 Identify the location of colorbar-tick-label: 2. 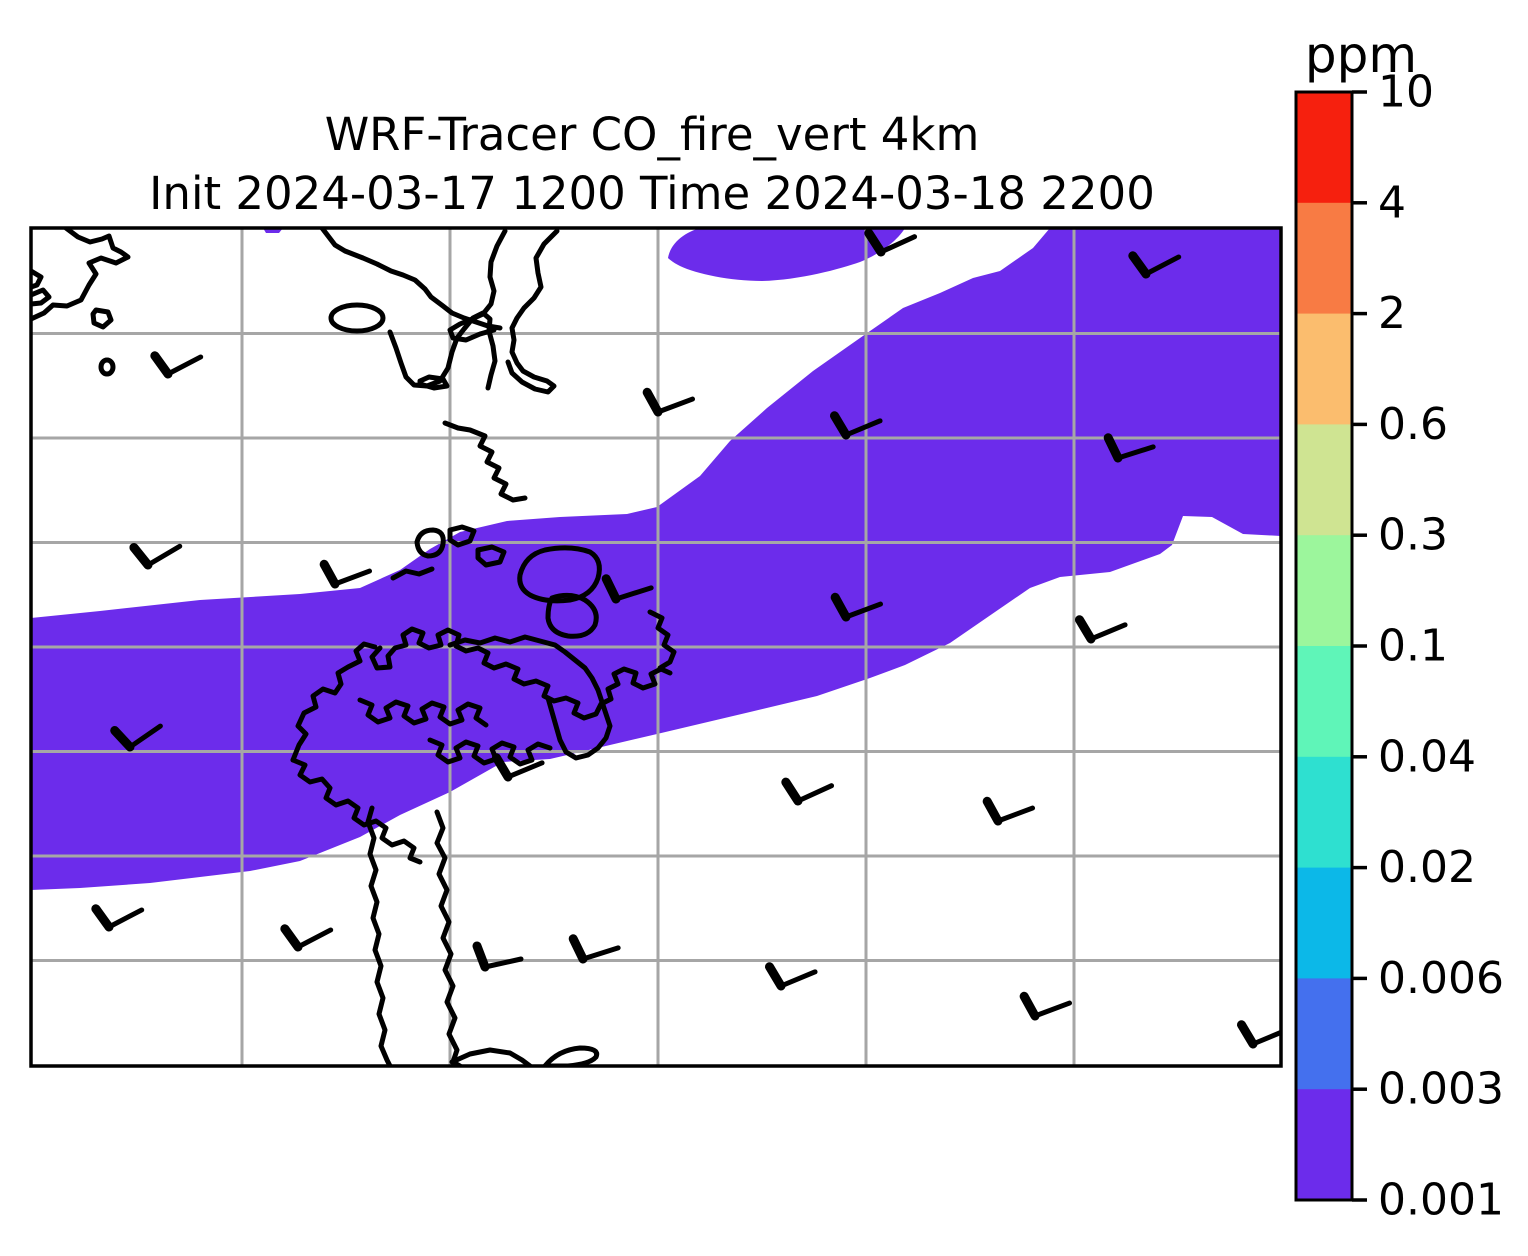
(1392, 313).